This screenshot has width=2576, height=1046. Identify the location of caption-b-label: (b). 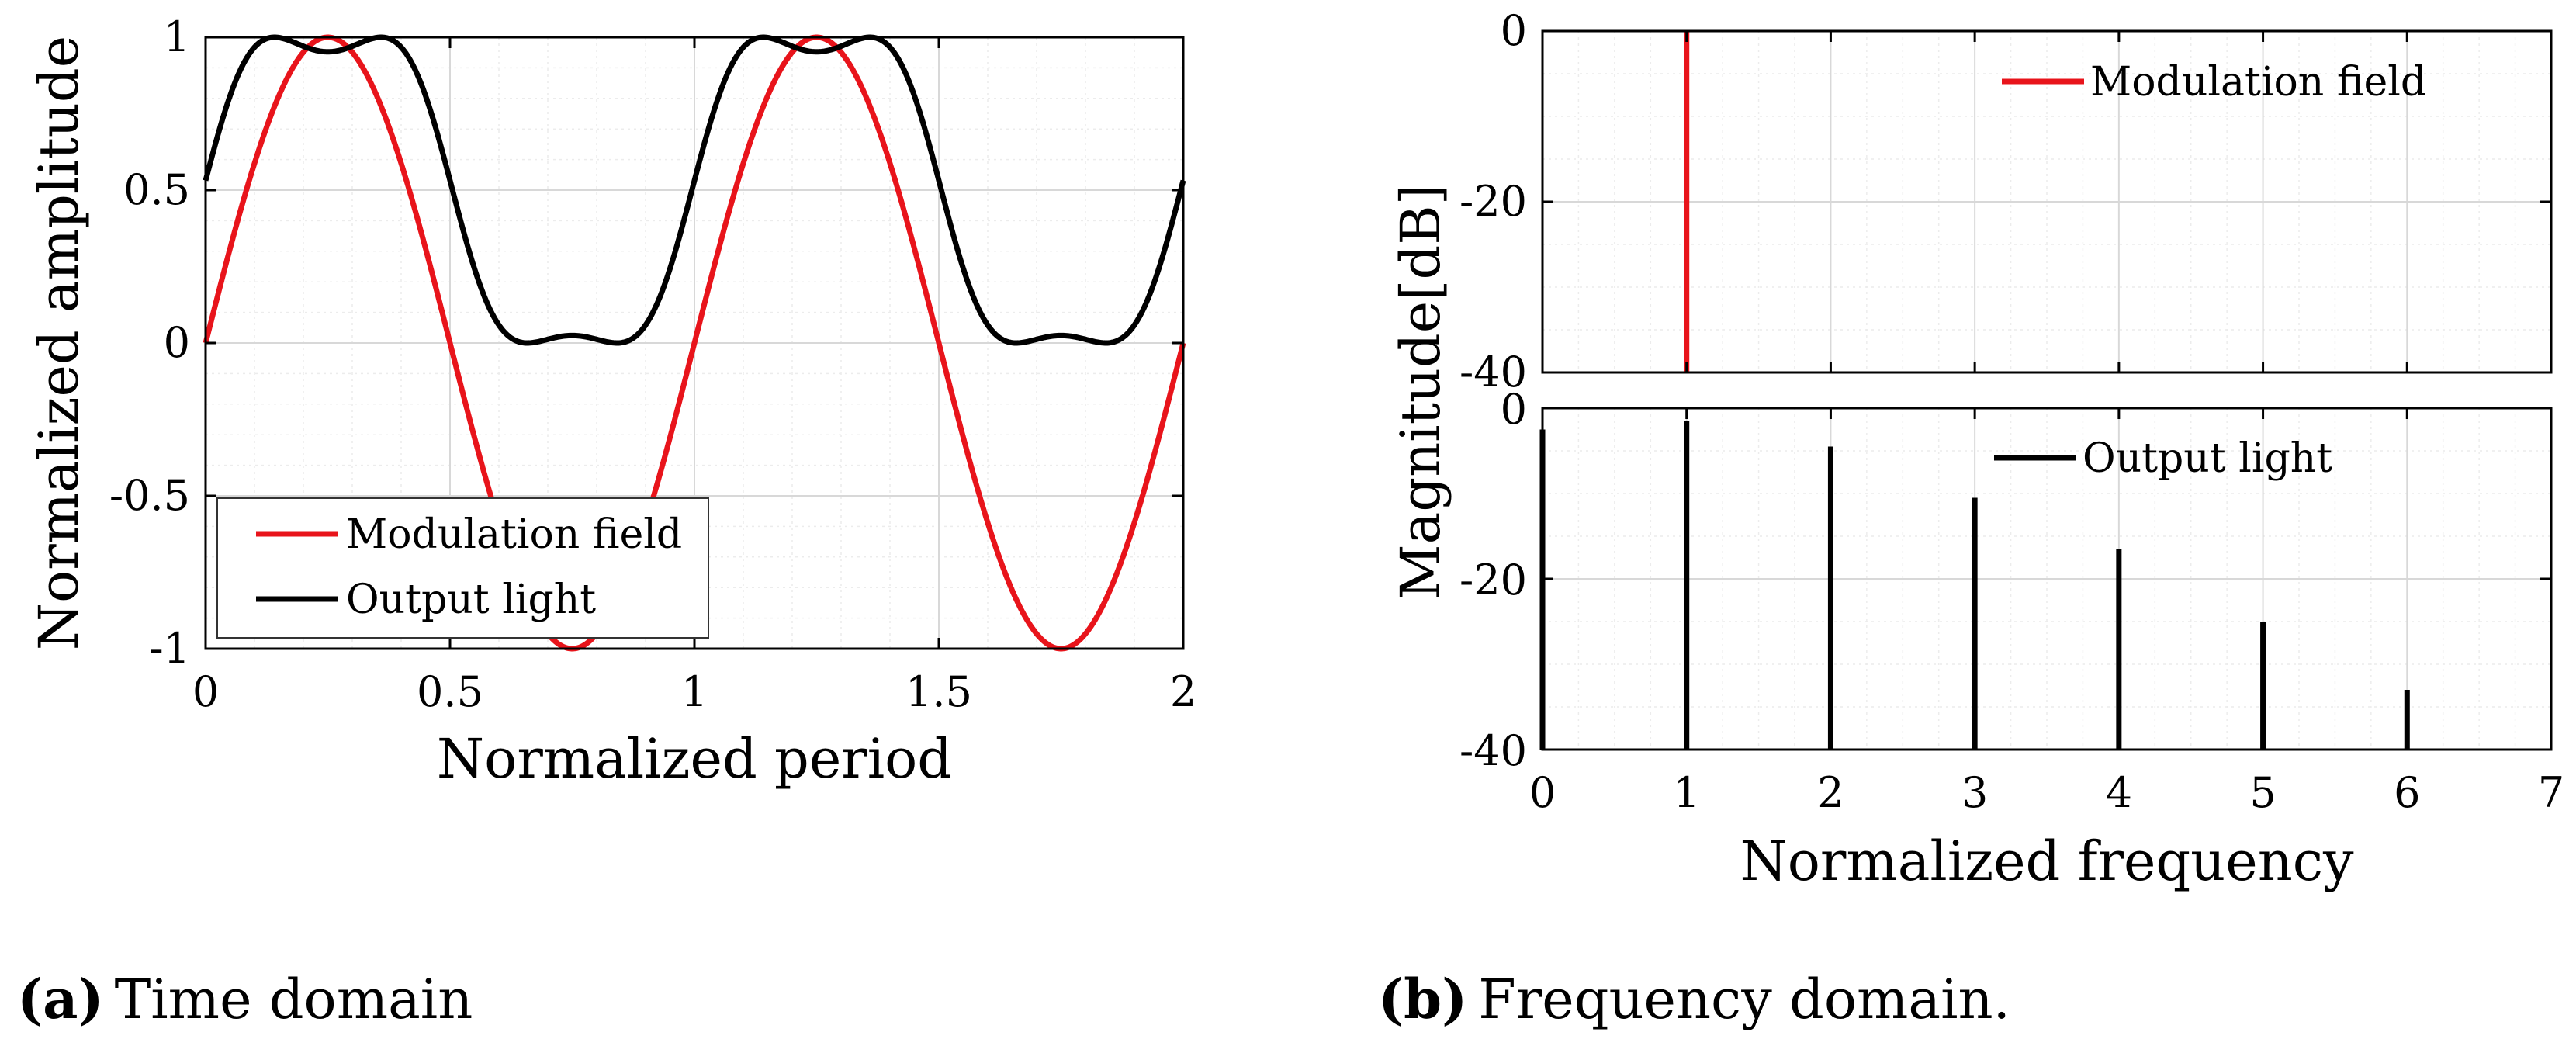
(1422, 999).